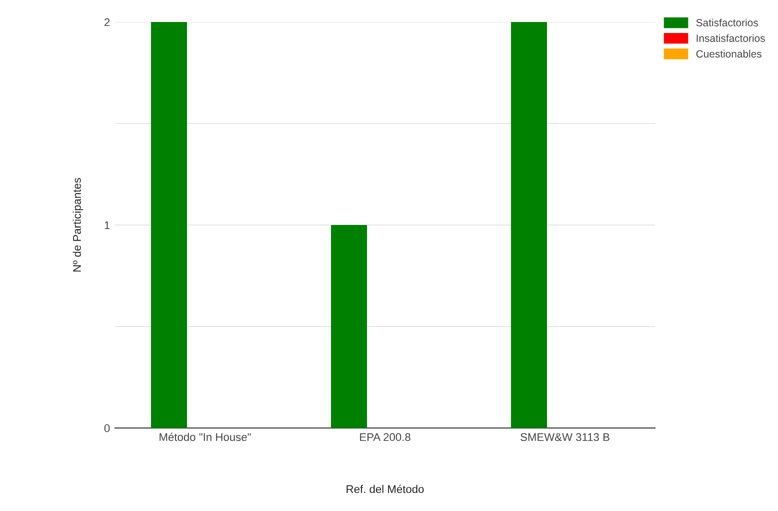  What do you see at coordinates (107, 428) in the screenshot?
I see `y-tick-label: 0` at bounding box center [107, 428].